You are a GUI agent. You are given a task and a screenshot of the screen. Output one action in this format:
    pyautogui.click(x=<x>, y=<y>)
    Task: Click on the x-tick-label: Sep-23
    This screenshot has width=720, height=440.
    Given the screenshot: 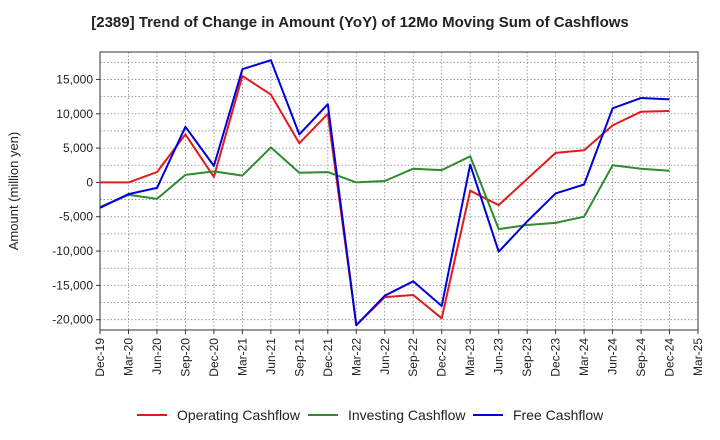 What is the action you would take?
    pyautogui.click(x=527, y=357)
    